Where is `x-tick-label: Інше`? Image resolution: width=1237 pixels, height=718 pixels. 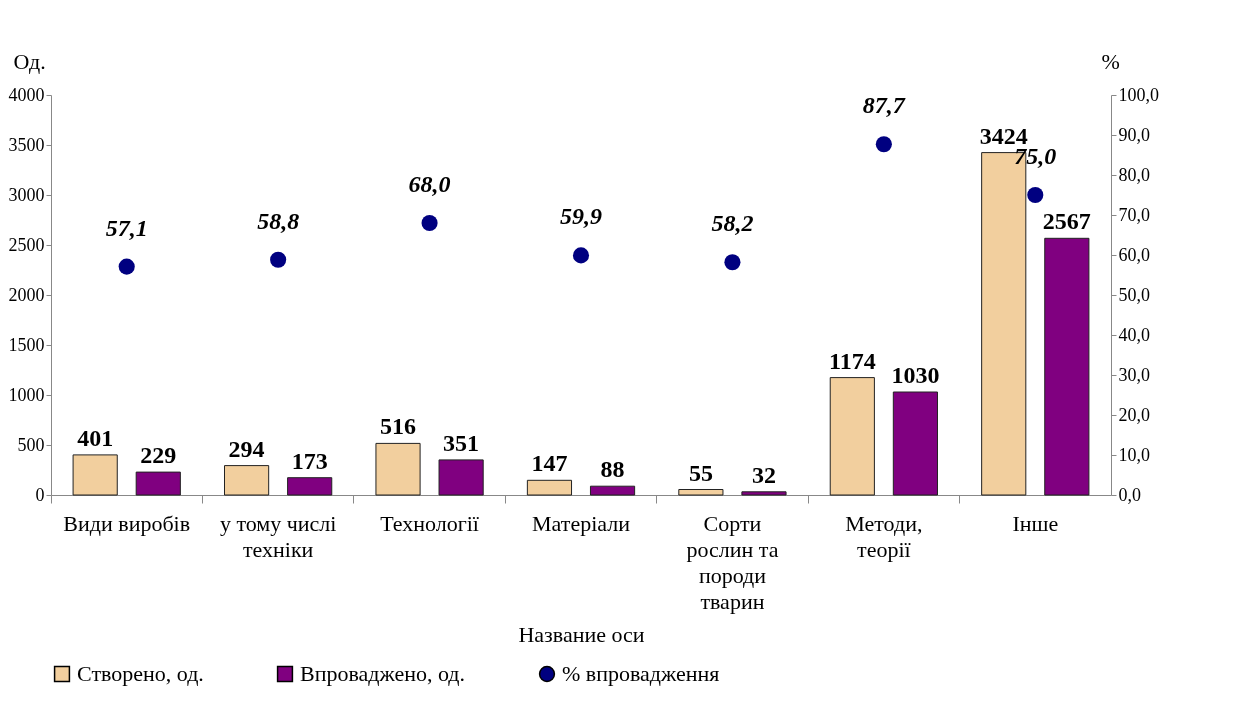
x-tick-label: Інше is located at coordinates (1035, 523).